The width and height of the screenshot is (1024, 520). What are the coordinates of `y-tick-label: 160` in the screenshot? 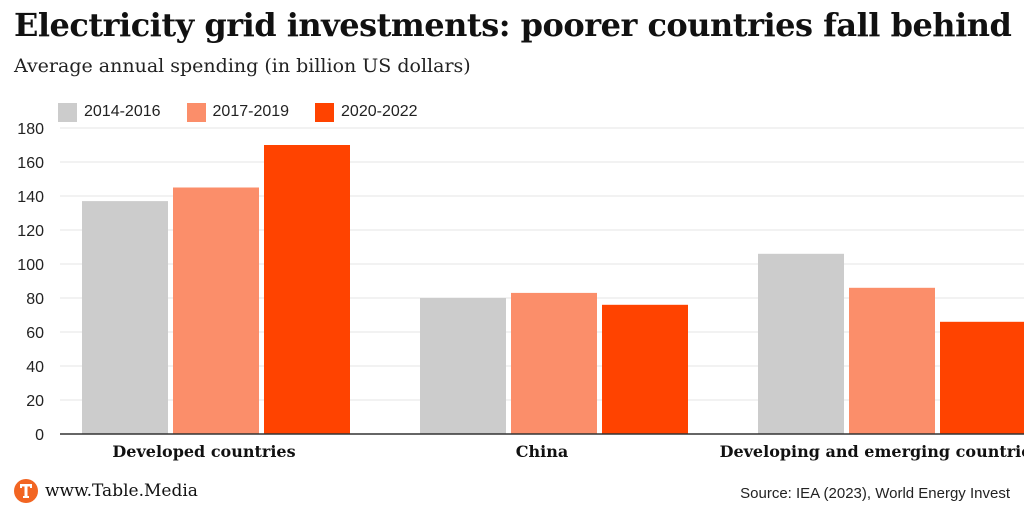 It's located at (30, 163).